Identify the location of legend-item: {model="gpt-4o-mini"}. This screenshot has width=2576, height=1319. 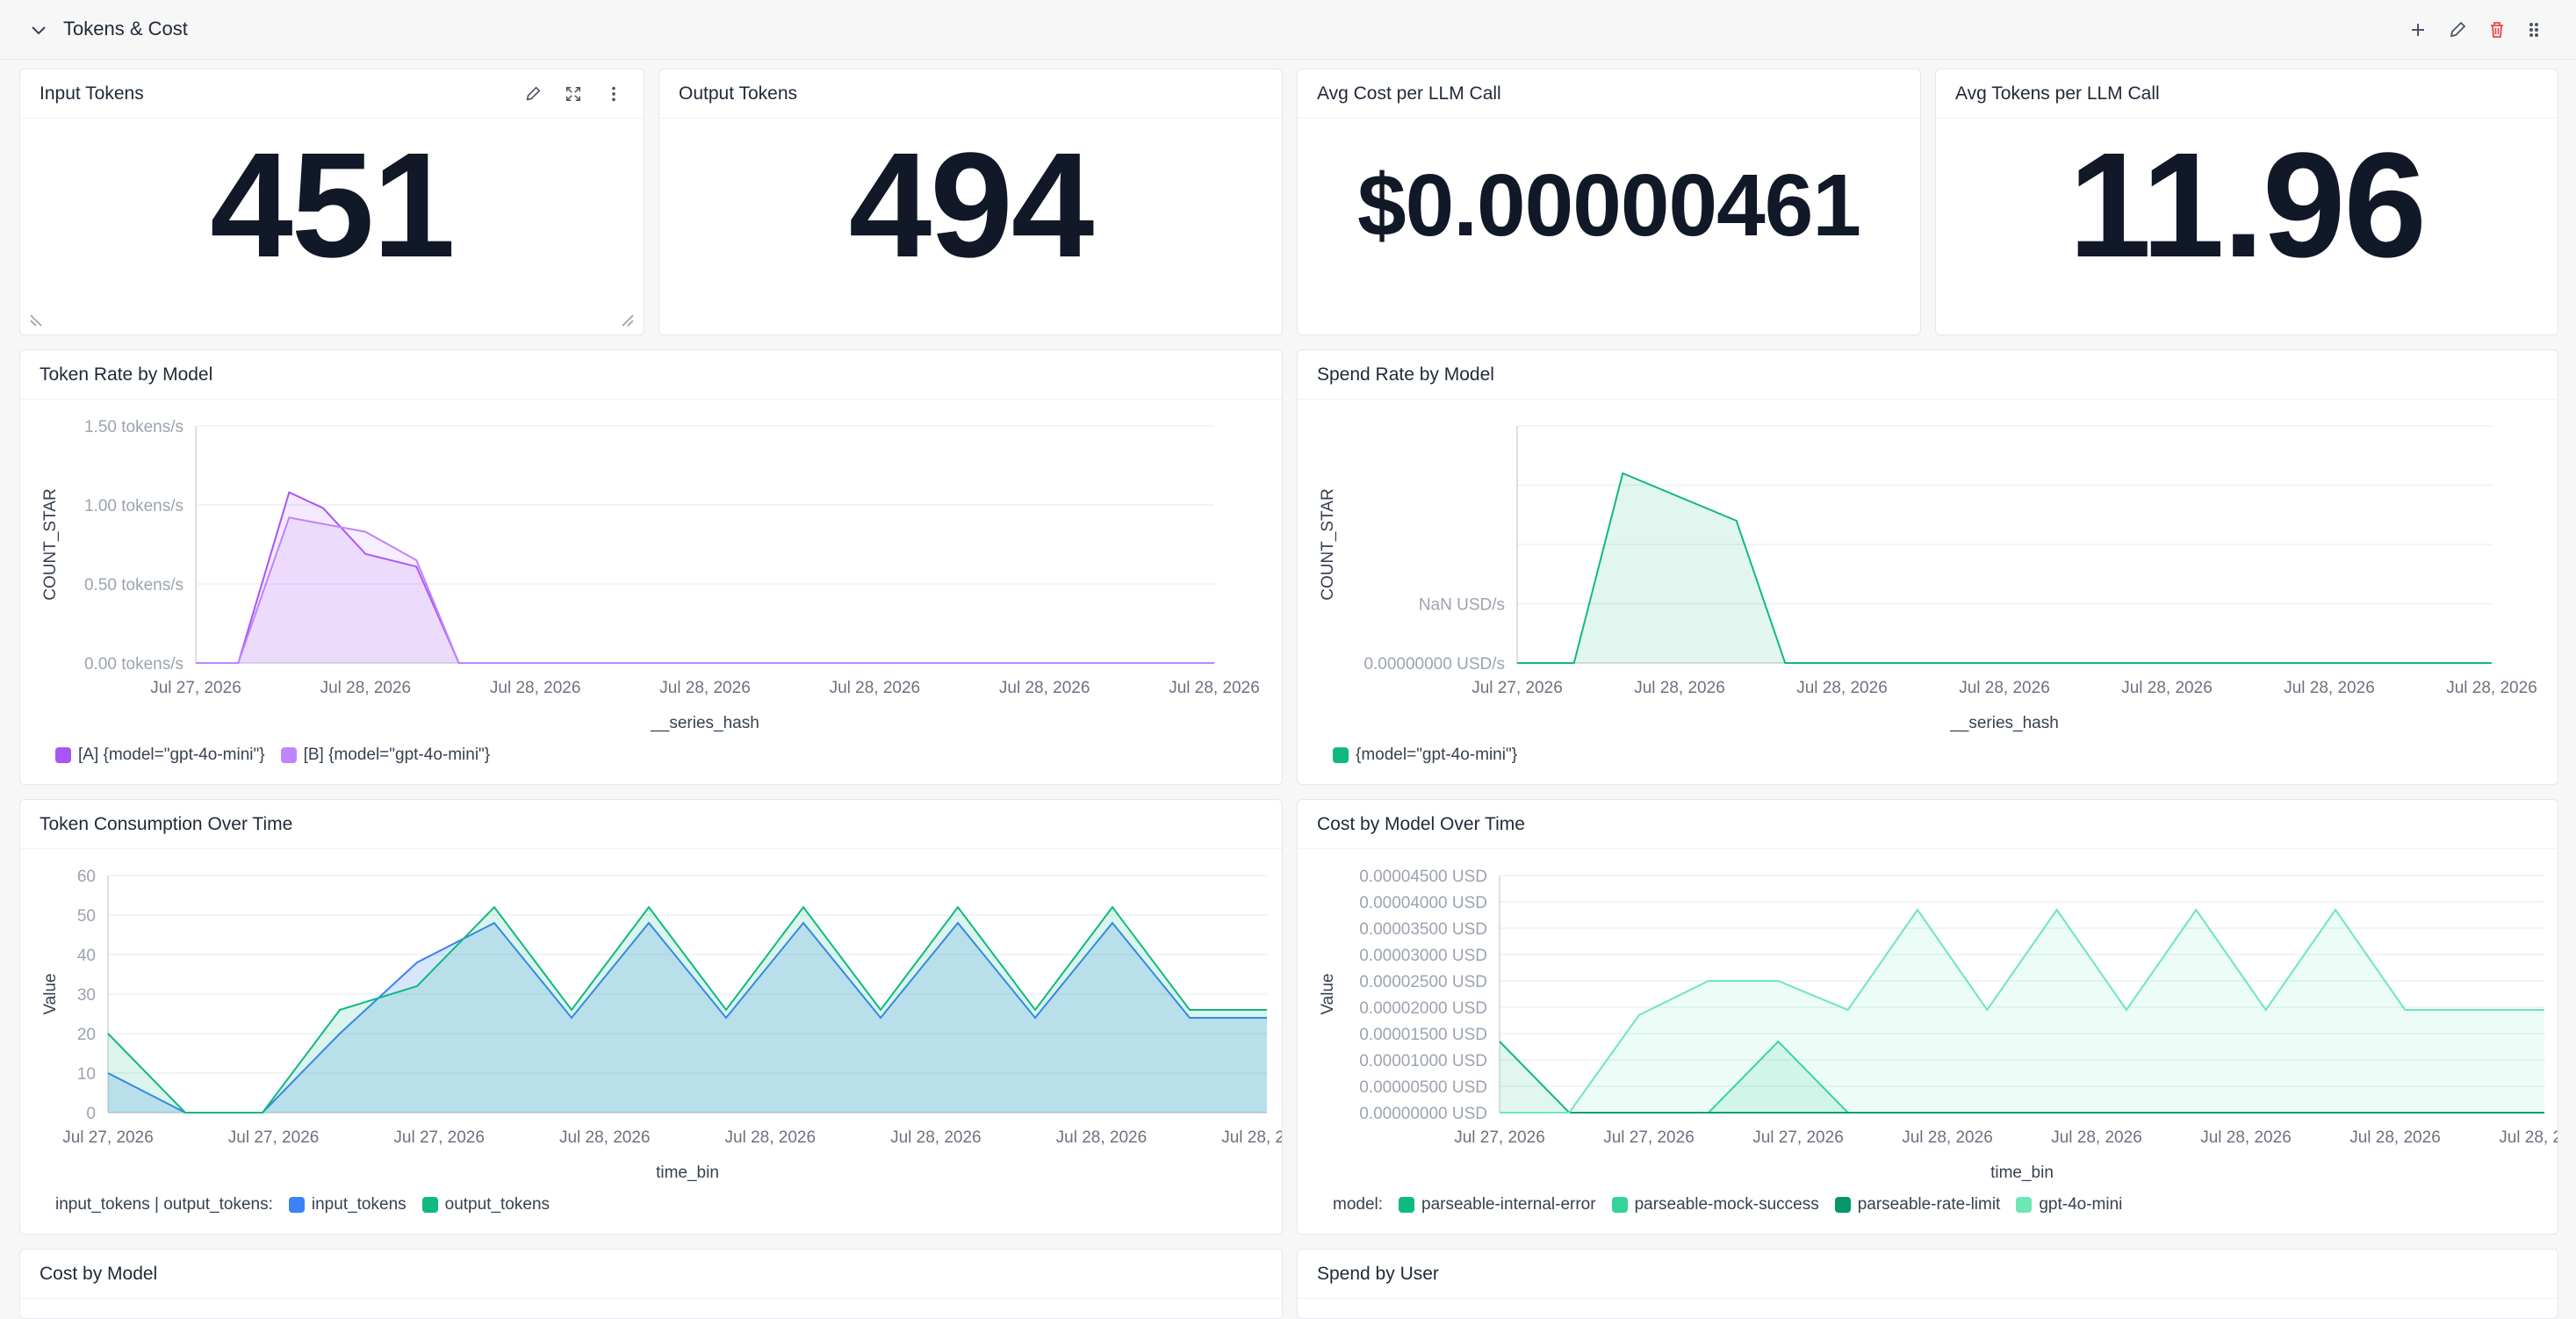
(1425, 755).